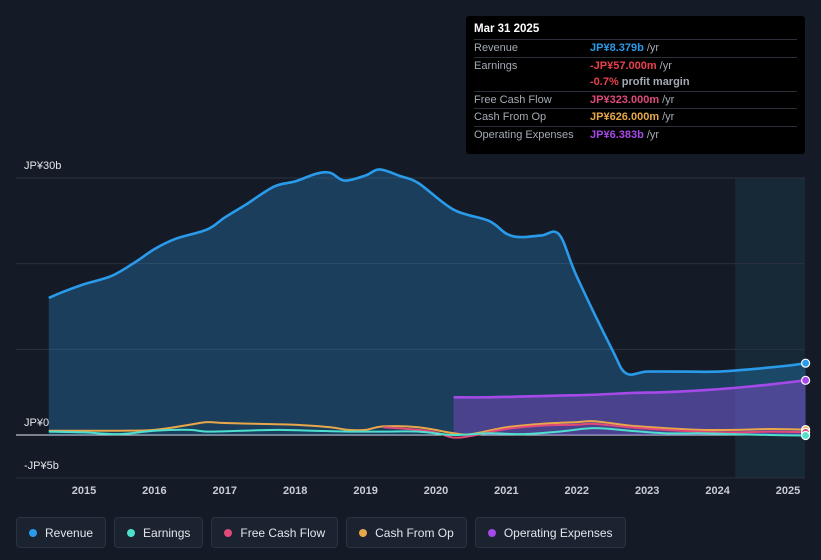 The width and height of the screenshot is (821, 560). I want to click on x-tick-label: 2024, so click(717, 491).